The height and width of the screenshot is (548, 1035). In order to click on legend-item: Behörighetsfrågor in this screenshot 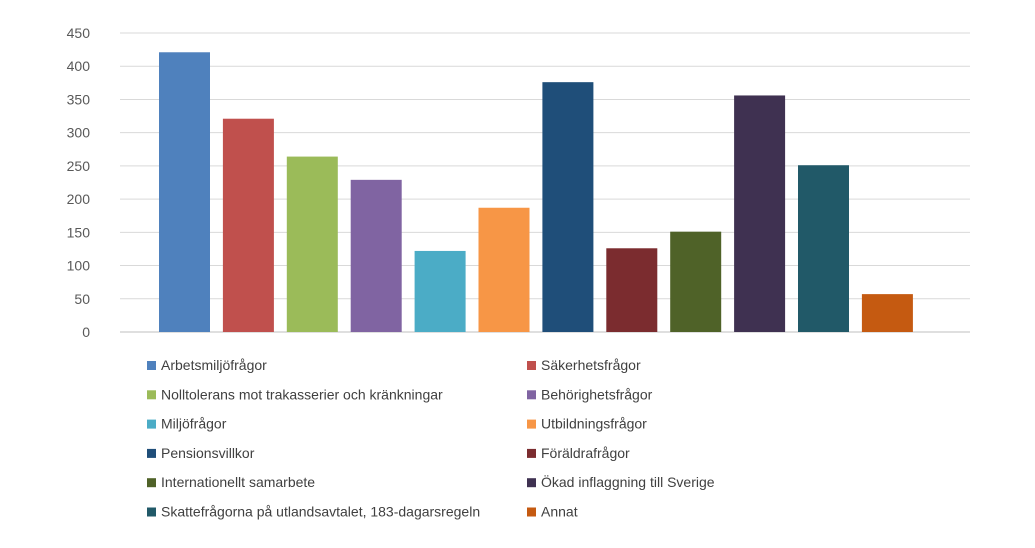, I will do `click(590, 394)`.